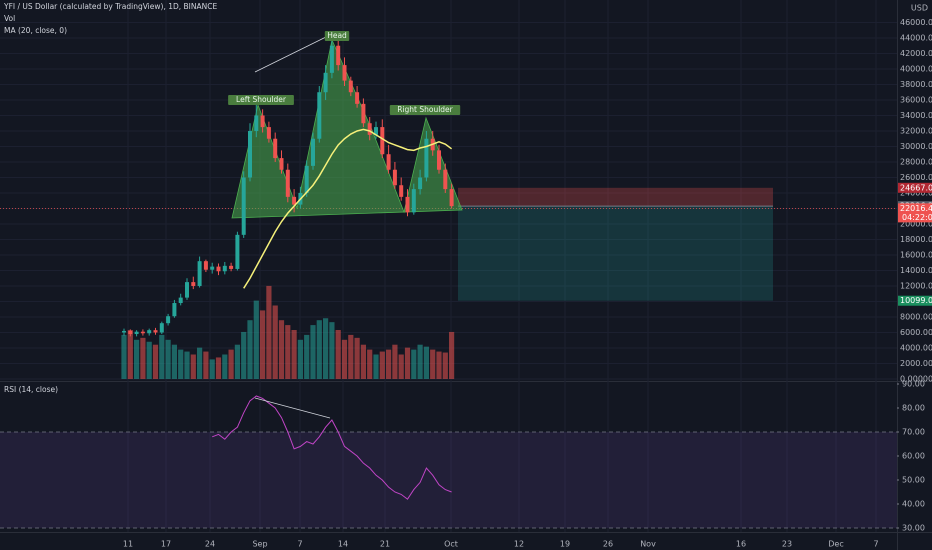 The image size is (932, 550). Describe the element at coordinates (348, 208) in the screenshot. I see `moving-average` at that location.